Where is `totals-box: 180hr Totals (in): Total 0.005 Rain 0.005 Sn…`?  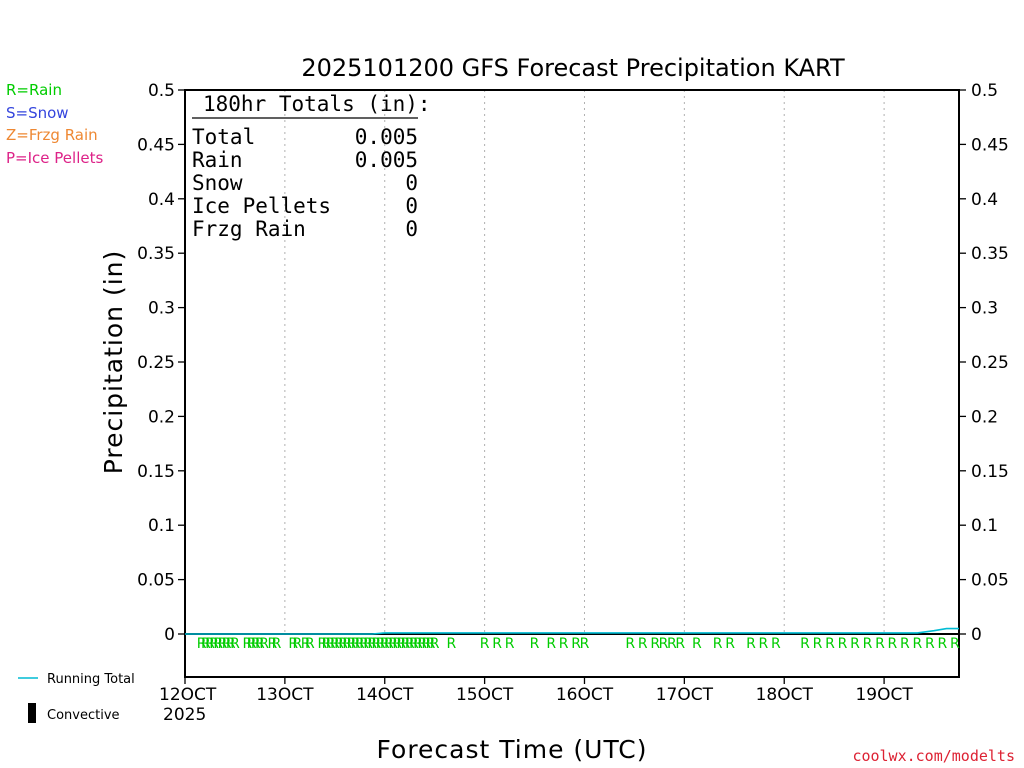 totals-box: 180hr Totals (in): Total 0.005 Rain 0.005 Sn… is located at coordinates (311, 166).